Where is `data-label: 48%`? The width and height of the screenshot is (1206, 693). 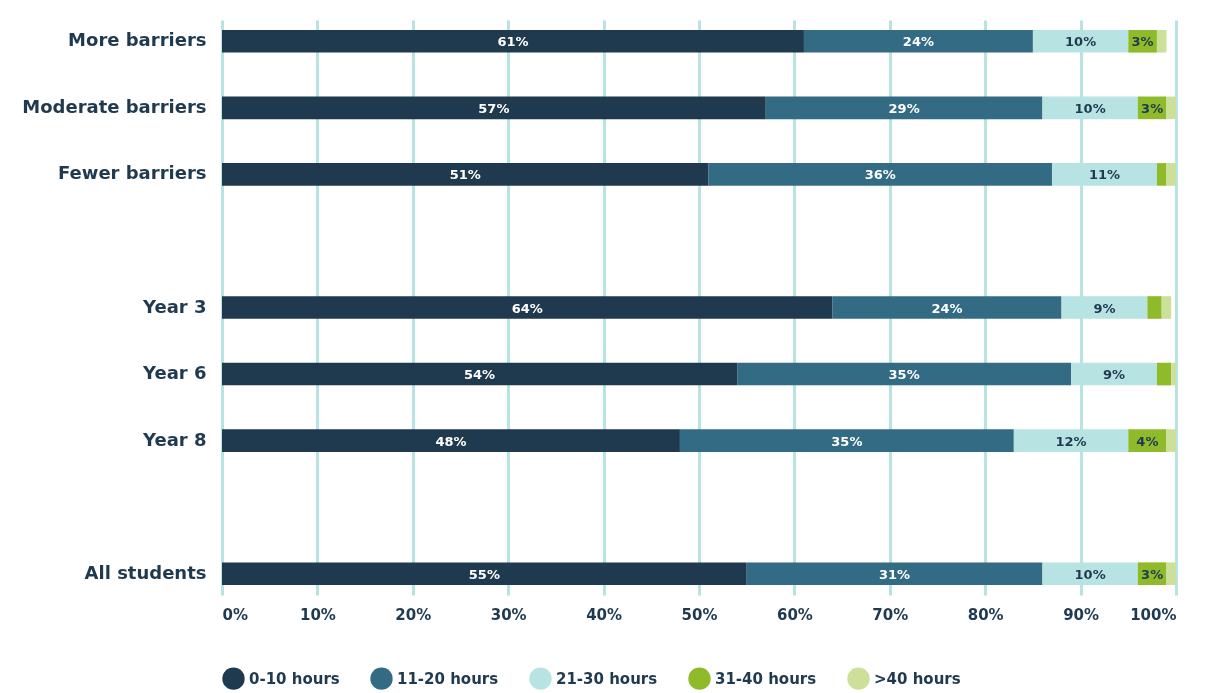 data-label: 48% is located at coordinates (451, 441).